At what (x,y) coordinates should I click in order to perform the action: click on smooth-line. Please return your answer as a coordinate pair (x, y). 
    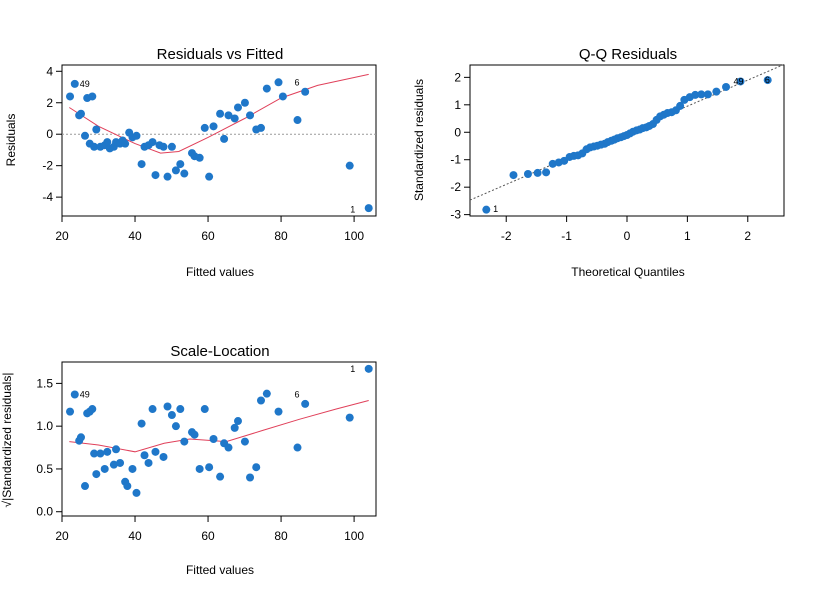
    Looking at the image, I should click on (219, 113).